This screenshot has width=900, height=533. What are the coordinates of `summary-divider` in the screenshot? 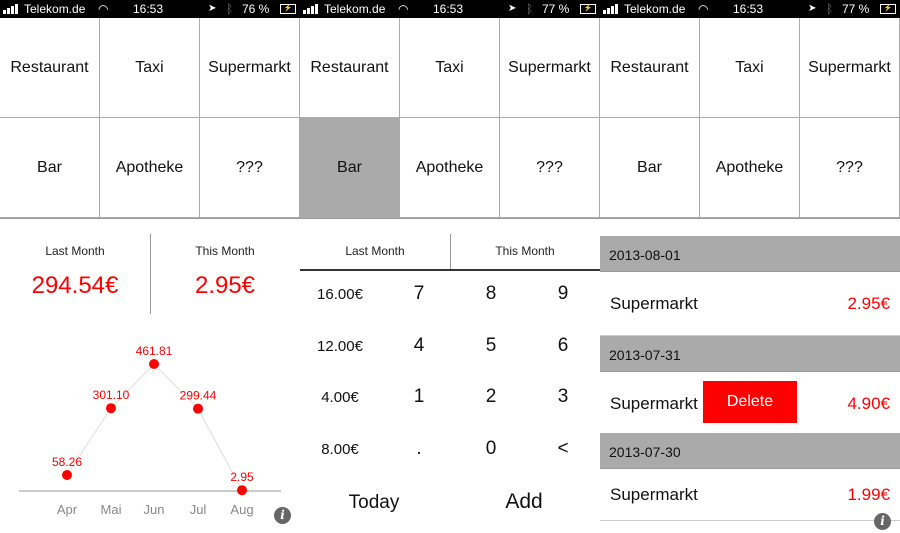 It's located at (150, 274).